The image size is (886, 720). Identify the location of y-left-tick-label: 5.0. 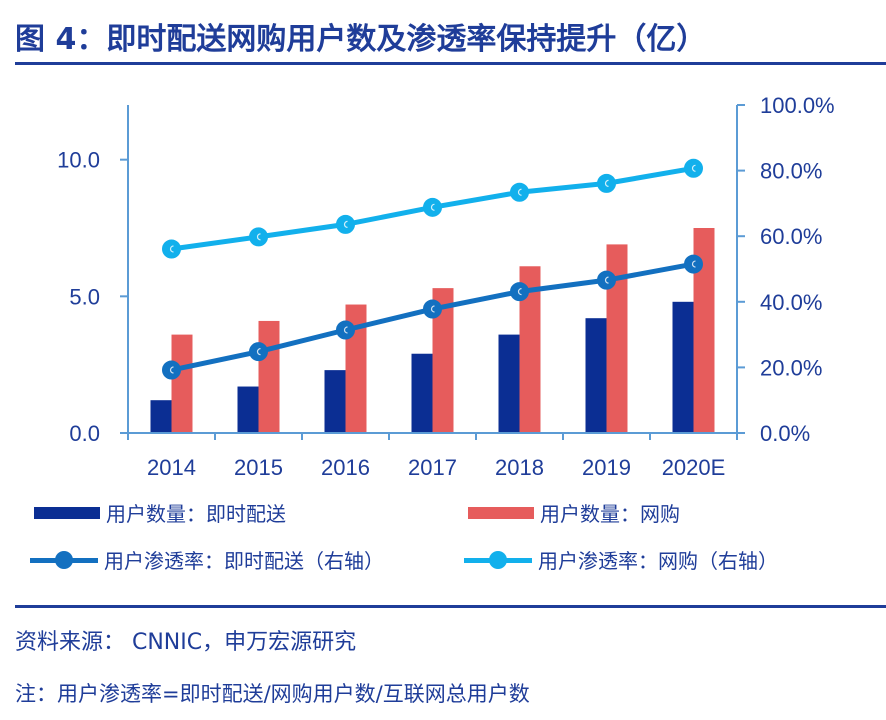
(84, 296).